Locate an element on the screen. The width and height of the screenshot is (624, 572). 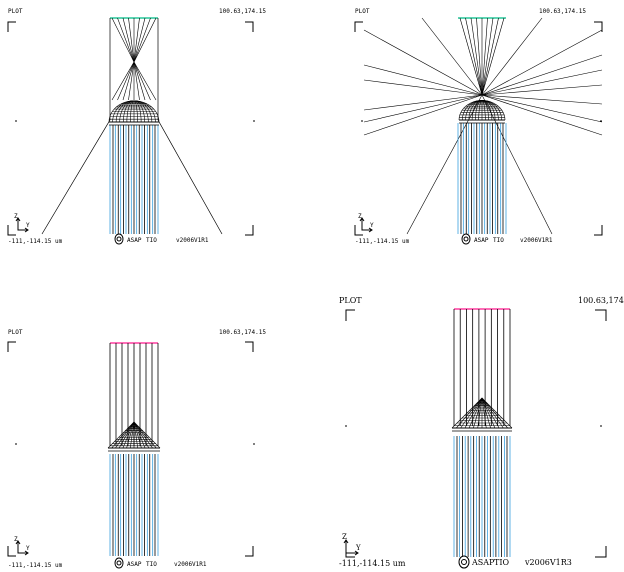
plot-1-axis-y: Y is located at coordinates (28, 225).